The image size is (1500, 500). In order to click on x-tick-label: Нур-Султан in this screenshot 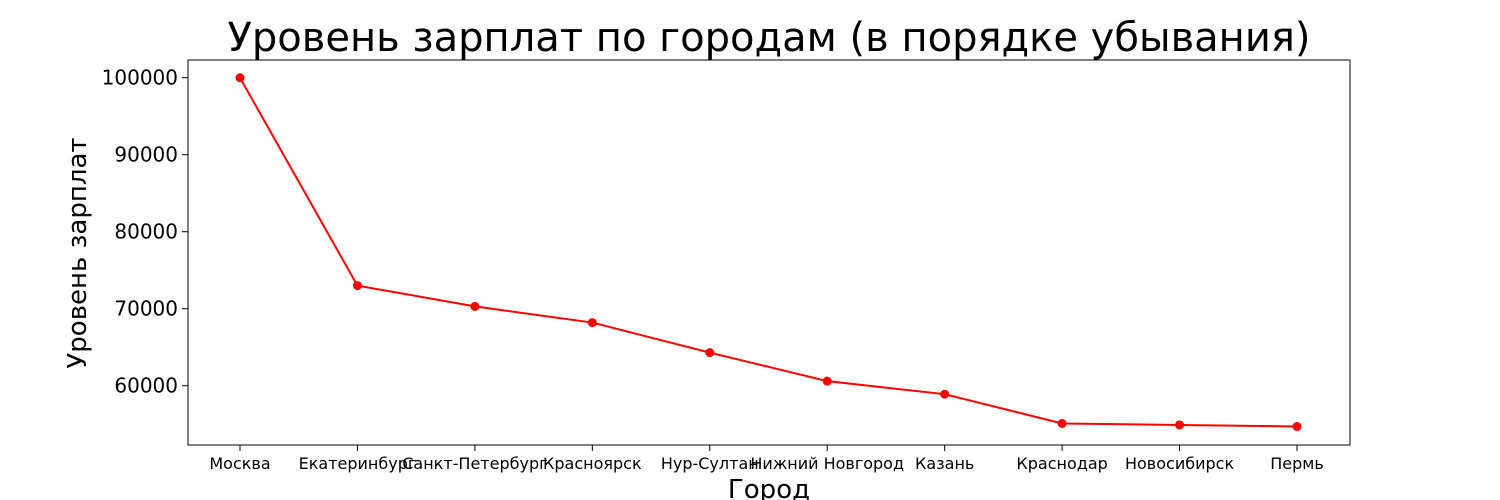, I will do `click(710, 463)`.